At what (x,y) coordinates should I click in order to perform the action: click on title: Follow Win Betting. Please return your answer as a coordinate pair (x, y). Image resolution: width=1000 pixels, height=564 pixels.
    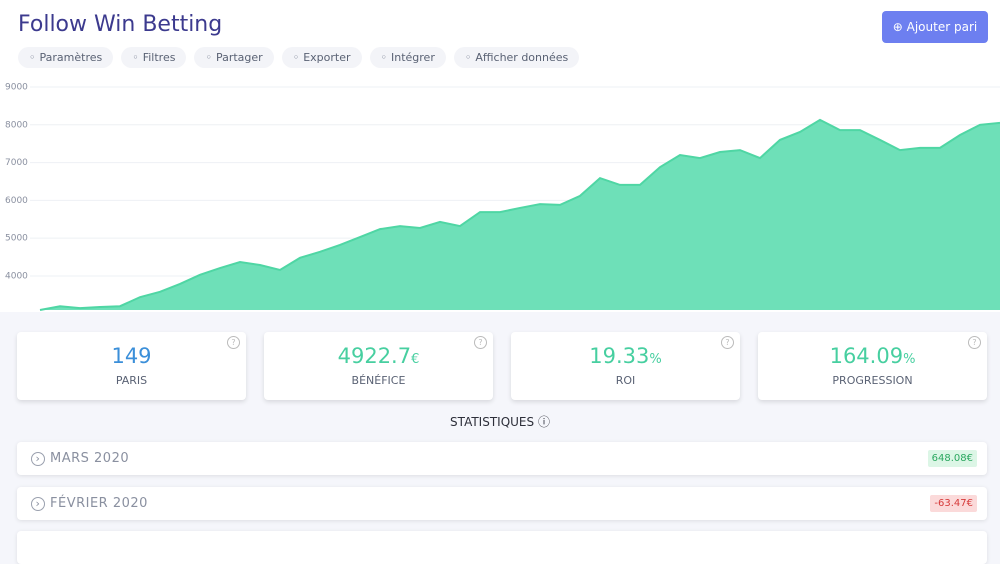
    Looking at the image, I should click on (120, 24).